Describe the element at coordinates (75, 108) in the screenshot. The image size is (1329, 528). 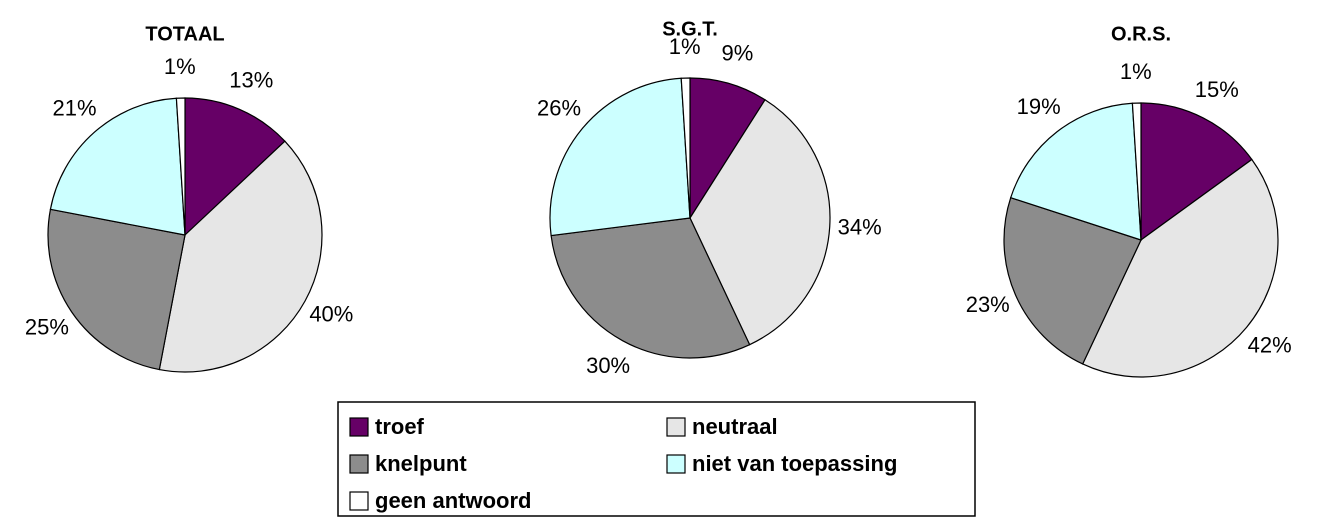
I see `data-label: 21%` at that location.